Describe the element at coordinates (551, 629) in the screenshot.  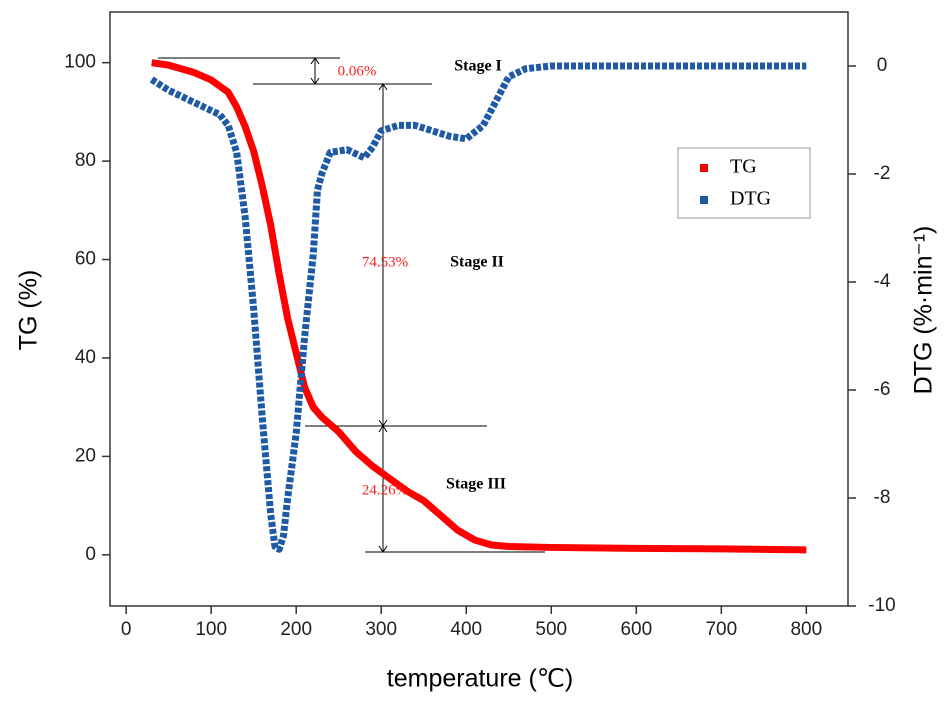
I see `x-tick-label: 500` at that location.